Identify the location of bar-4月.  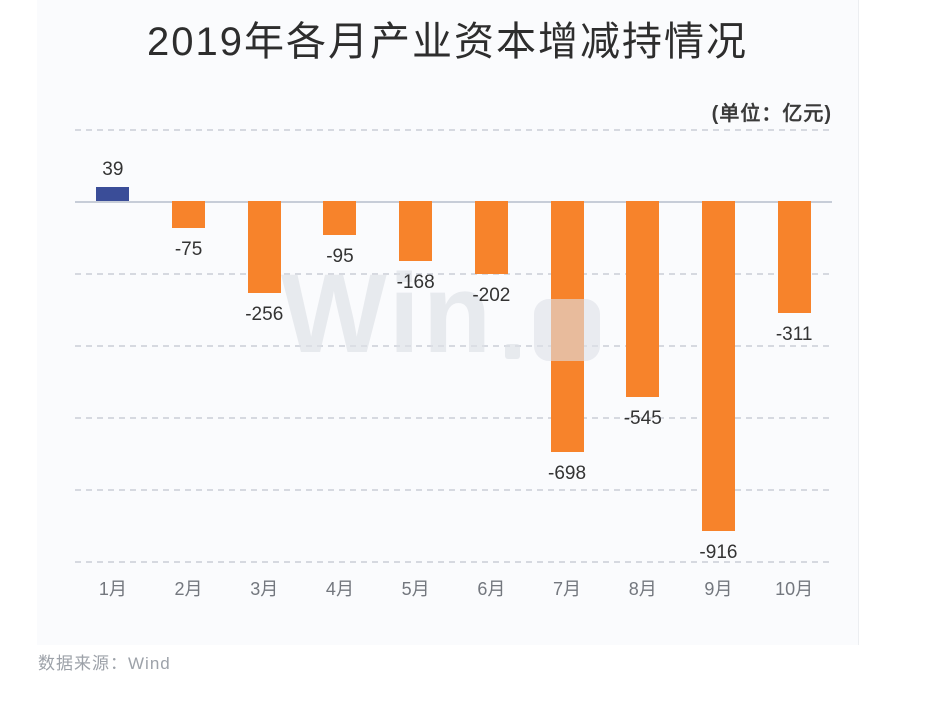
(340, 218).